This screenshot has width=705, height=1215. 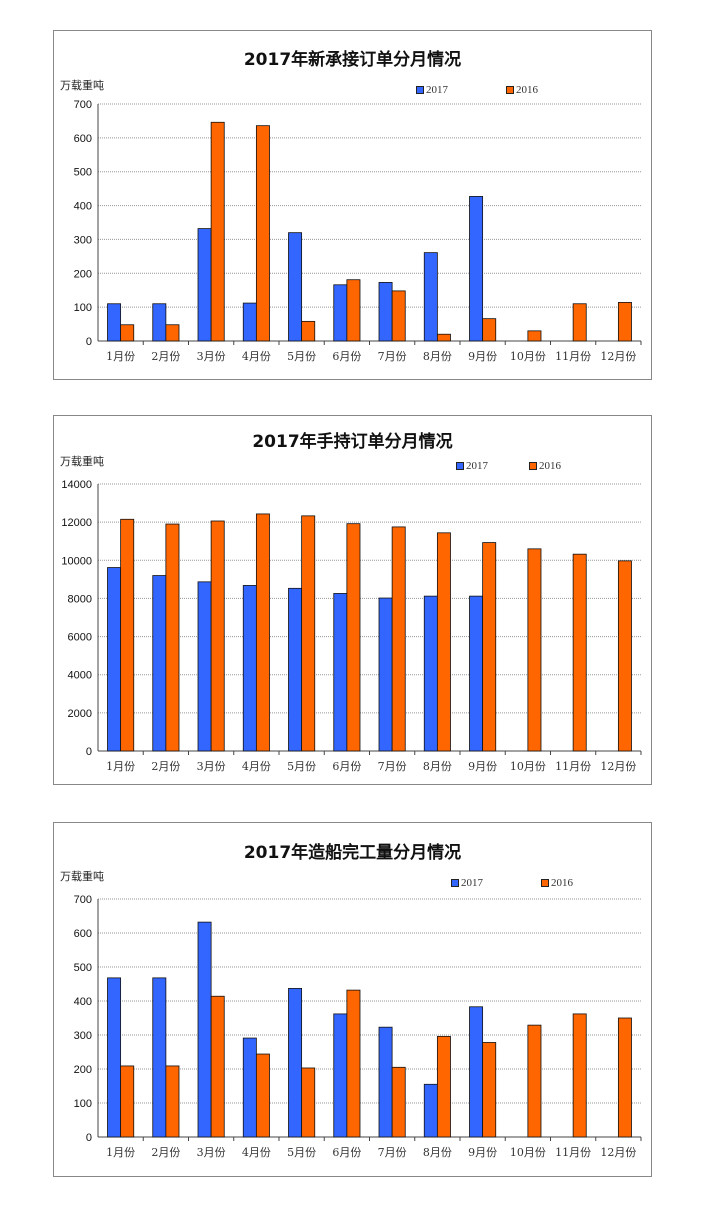 I want to click on y-tick-label: 14000, so click(x=76, y=485).